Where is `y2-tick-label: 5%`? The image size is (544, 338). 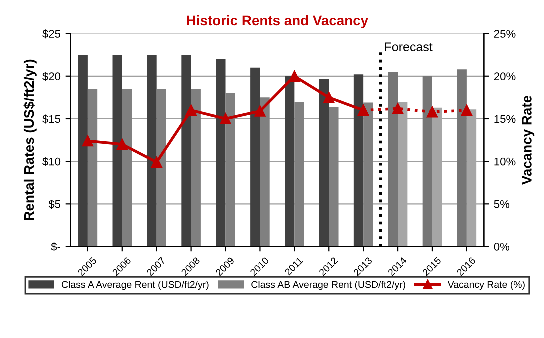
y2-tick-label: 5% is located at coordinates (502, 204).